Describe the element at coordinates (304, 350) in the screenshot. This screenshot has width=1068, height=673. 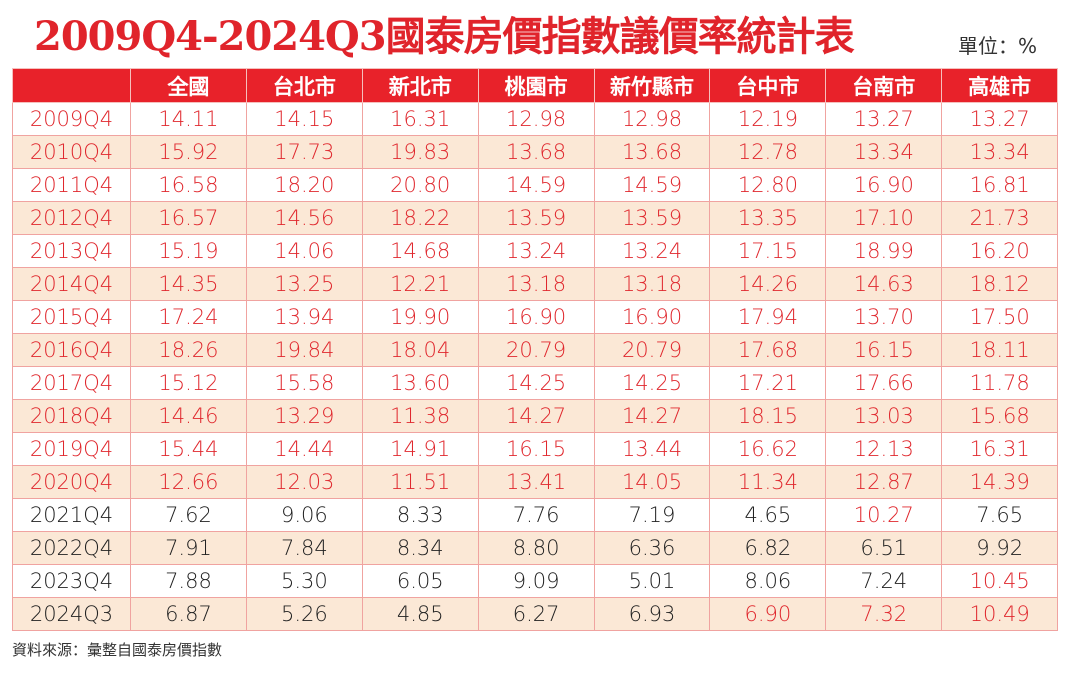
I see `table-cell: 19.84` at that location.